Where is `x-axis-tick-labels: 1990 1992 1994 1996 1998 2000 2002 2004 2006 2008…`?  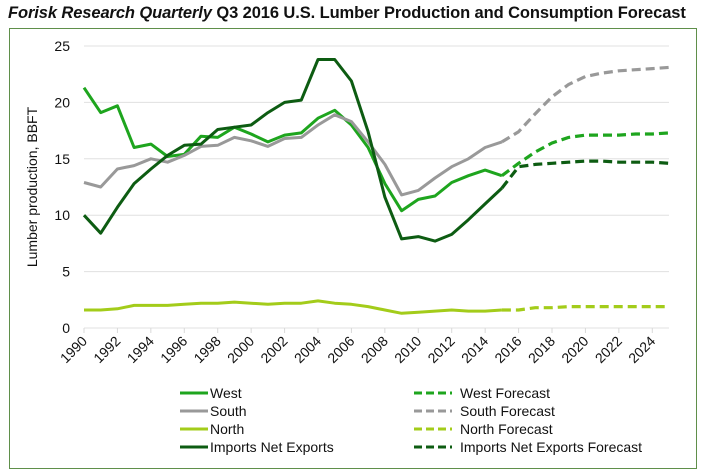 x-axis-tick-labels: 1990 1992 1994 1996 1998 2000 2002 2004 2006 2008… is located at coordinates (358, 349).